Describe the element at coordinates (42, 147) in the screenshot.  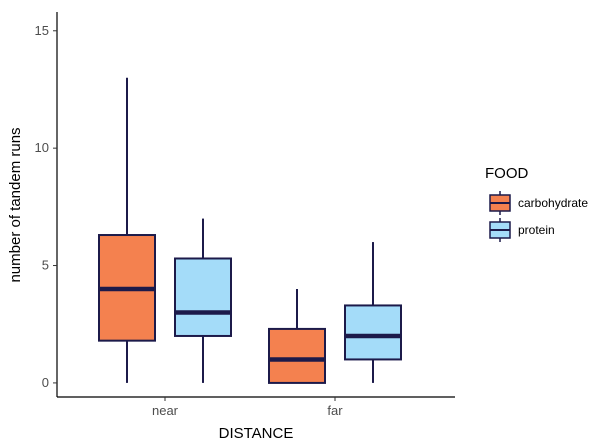
I see `y-tick-label: 10` at that location.